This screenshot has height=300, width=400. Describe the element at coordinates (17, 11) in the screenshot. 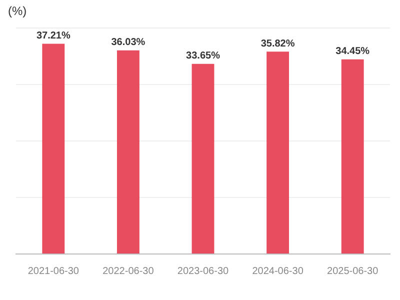

I see `y-axis-title: (%)` at that location.